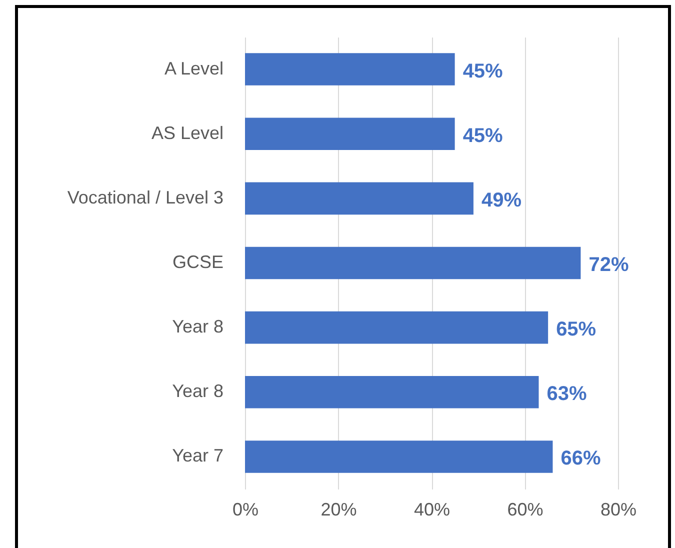 The width and height of the screenshot is (675, 548). Describe the element at coordinates (187, 132) in the screenshot. I see `y-tick-label: AS Level` at that location.